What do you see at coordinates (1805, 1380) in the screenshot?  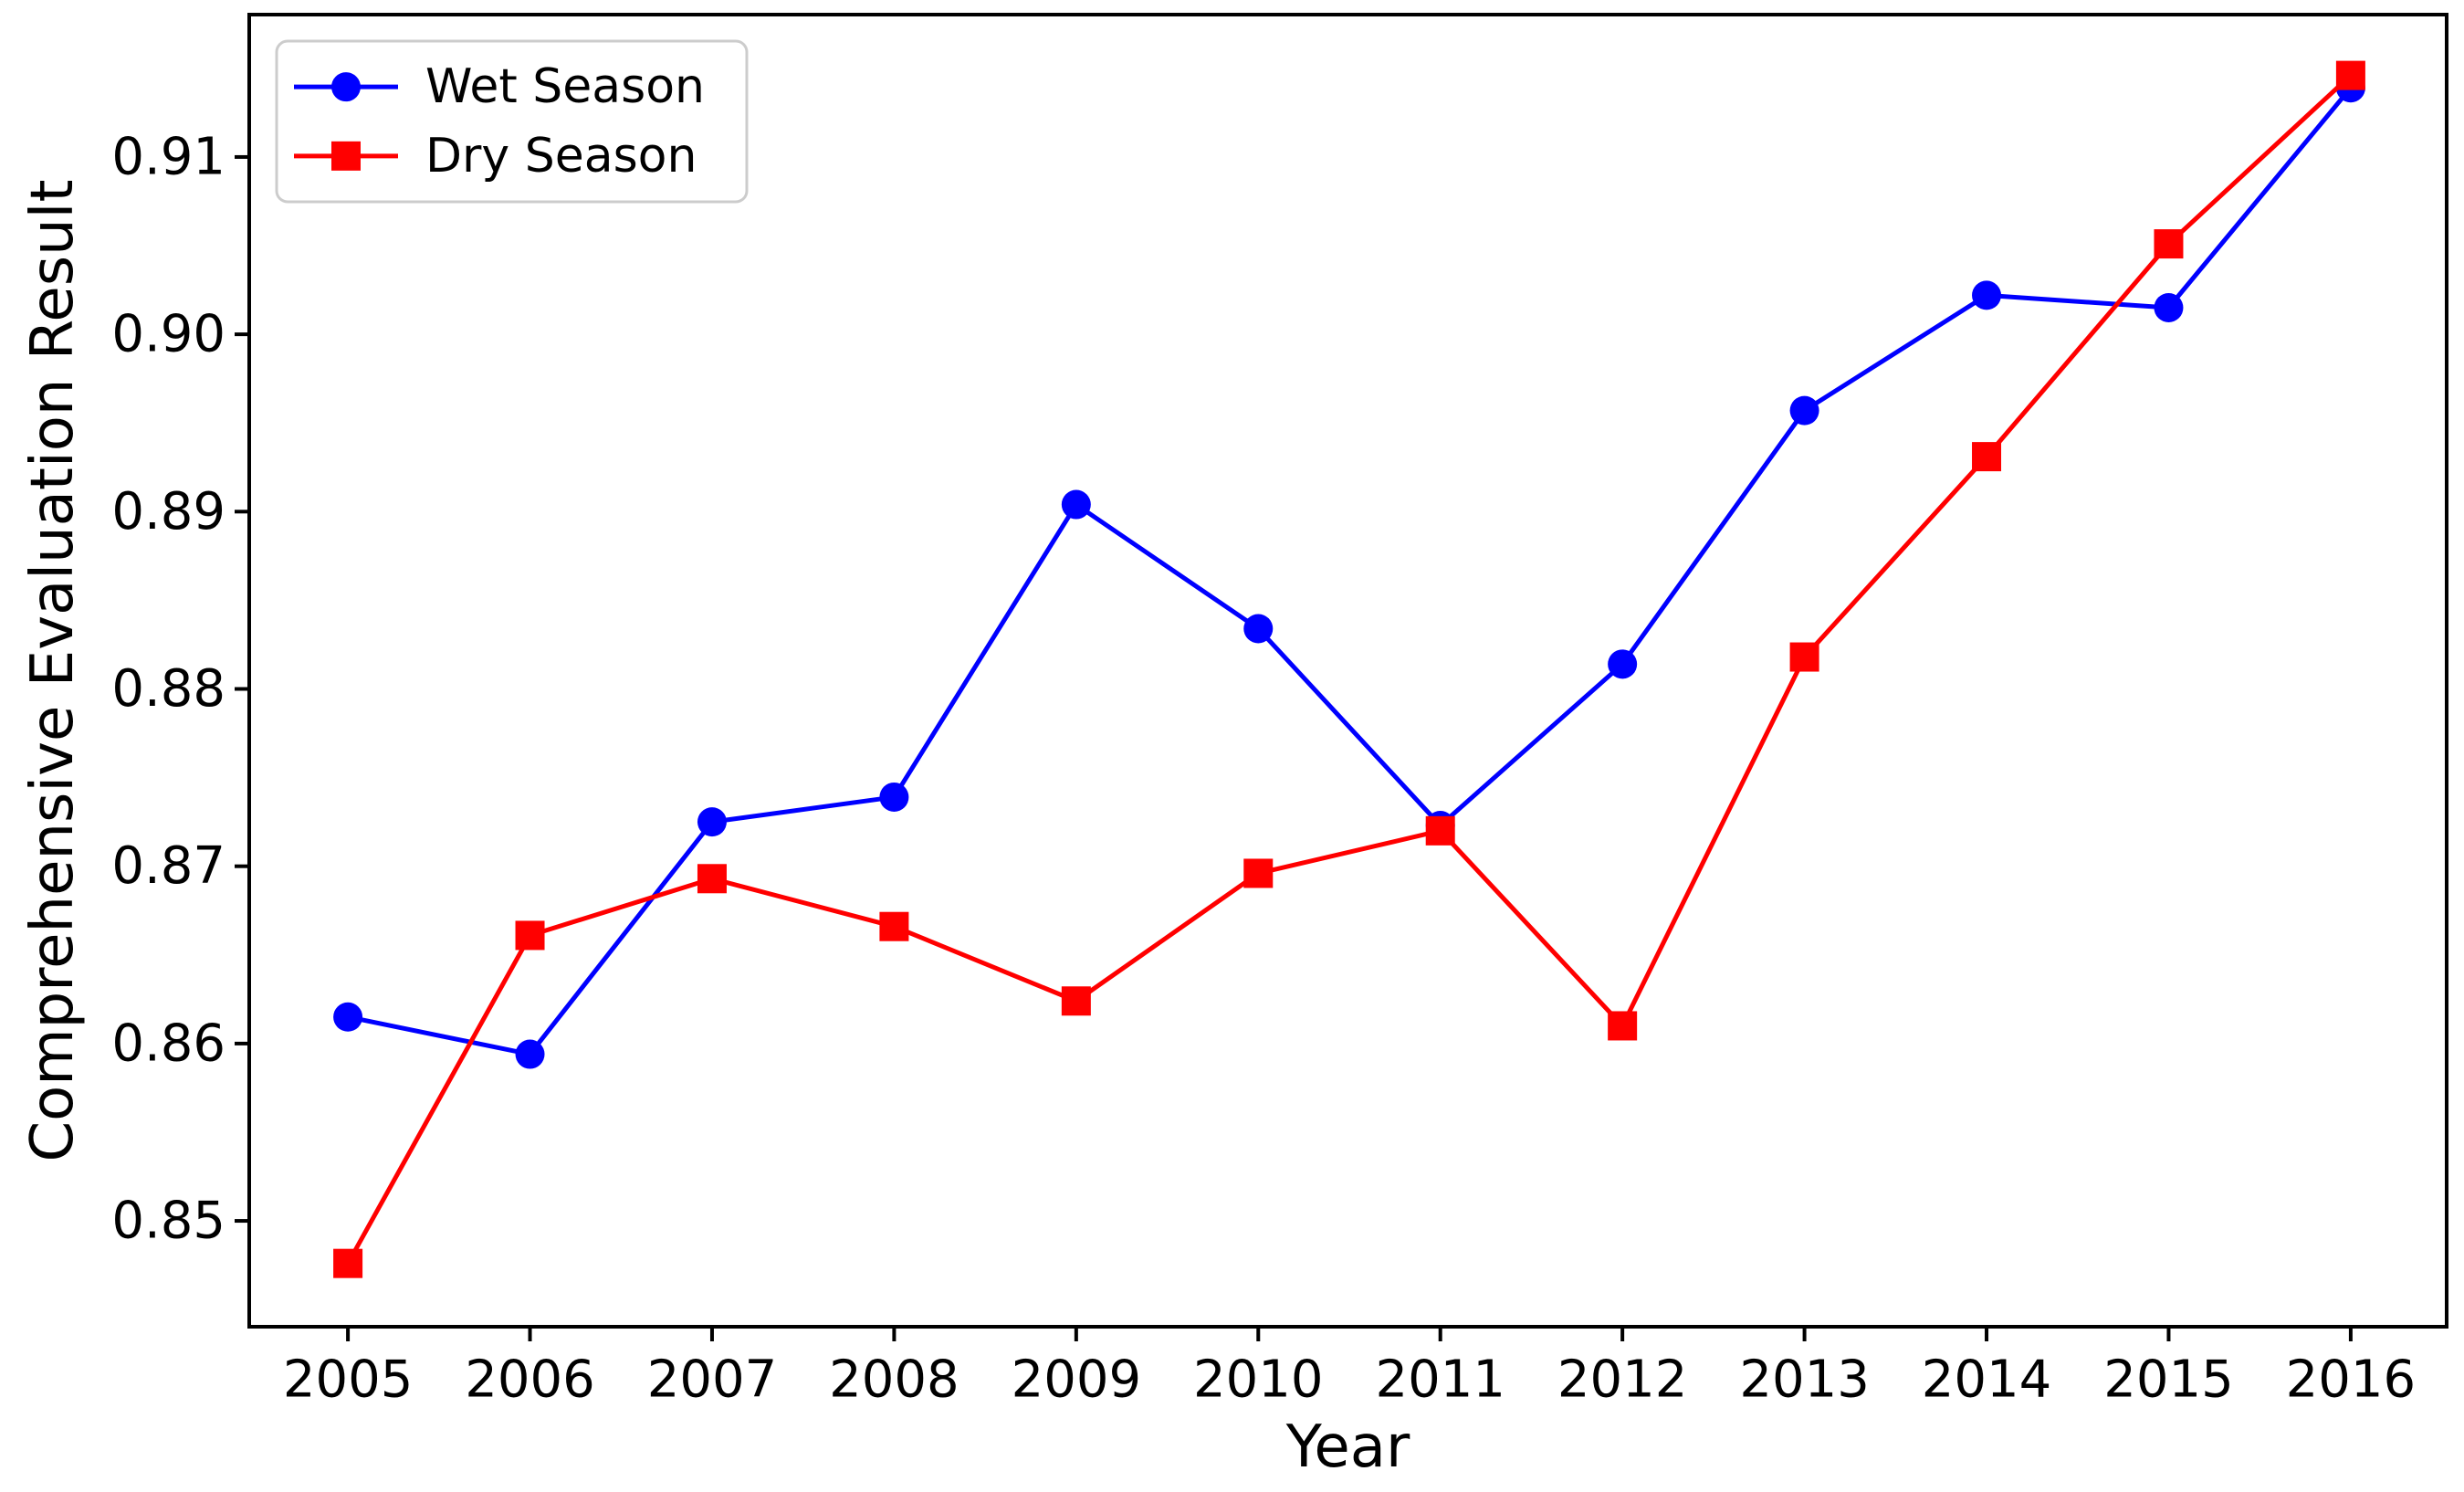 I see `x-tick-label: 2013` at bounding box center [1805, 1380].